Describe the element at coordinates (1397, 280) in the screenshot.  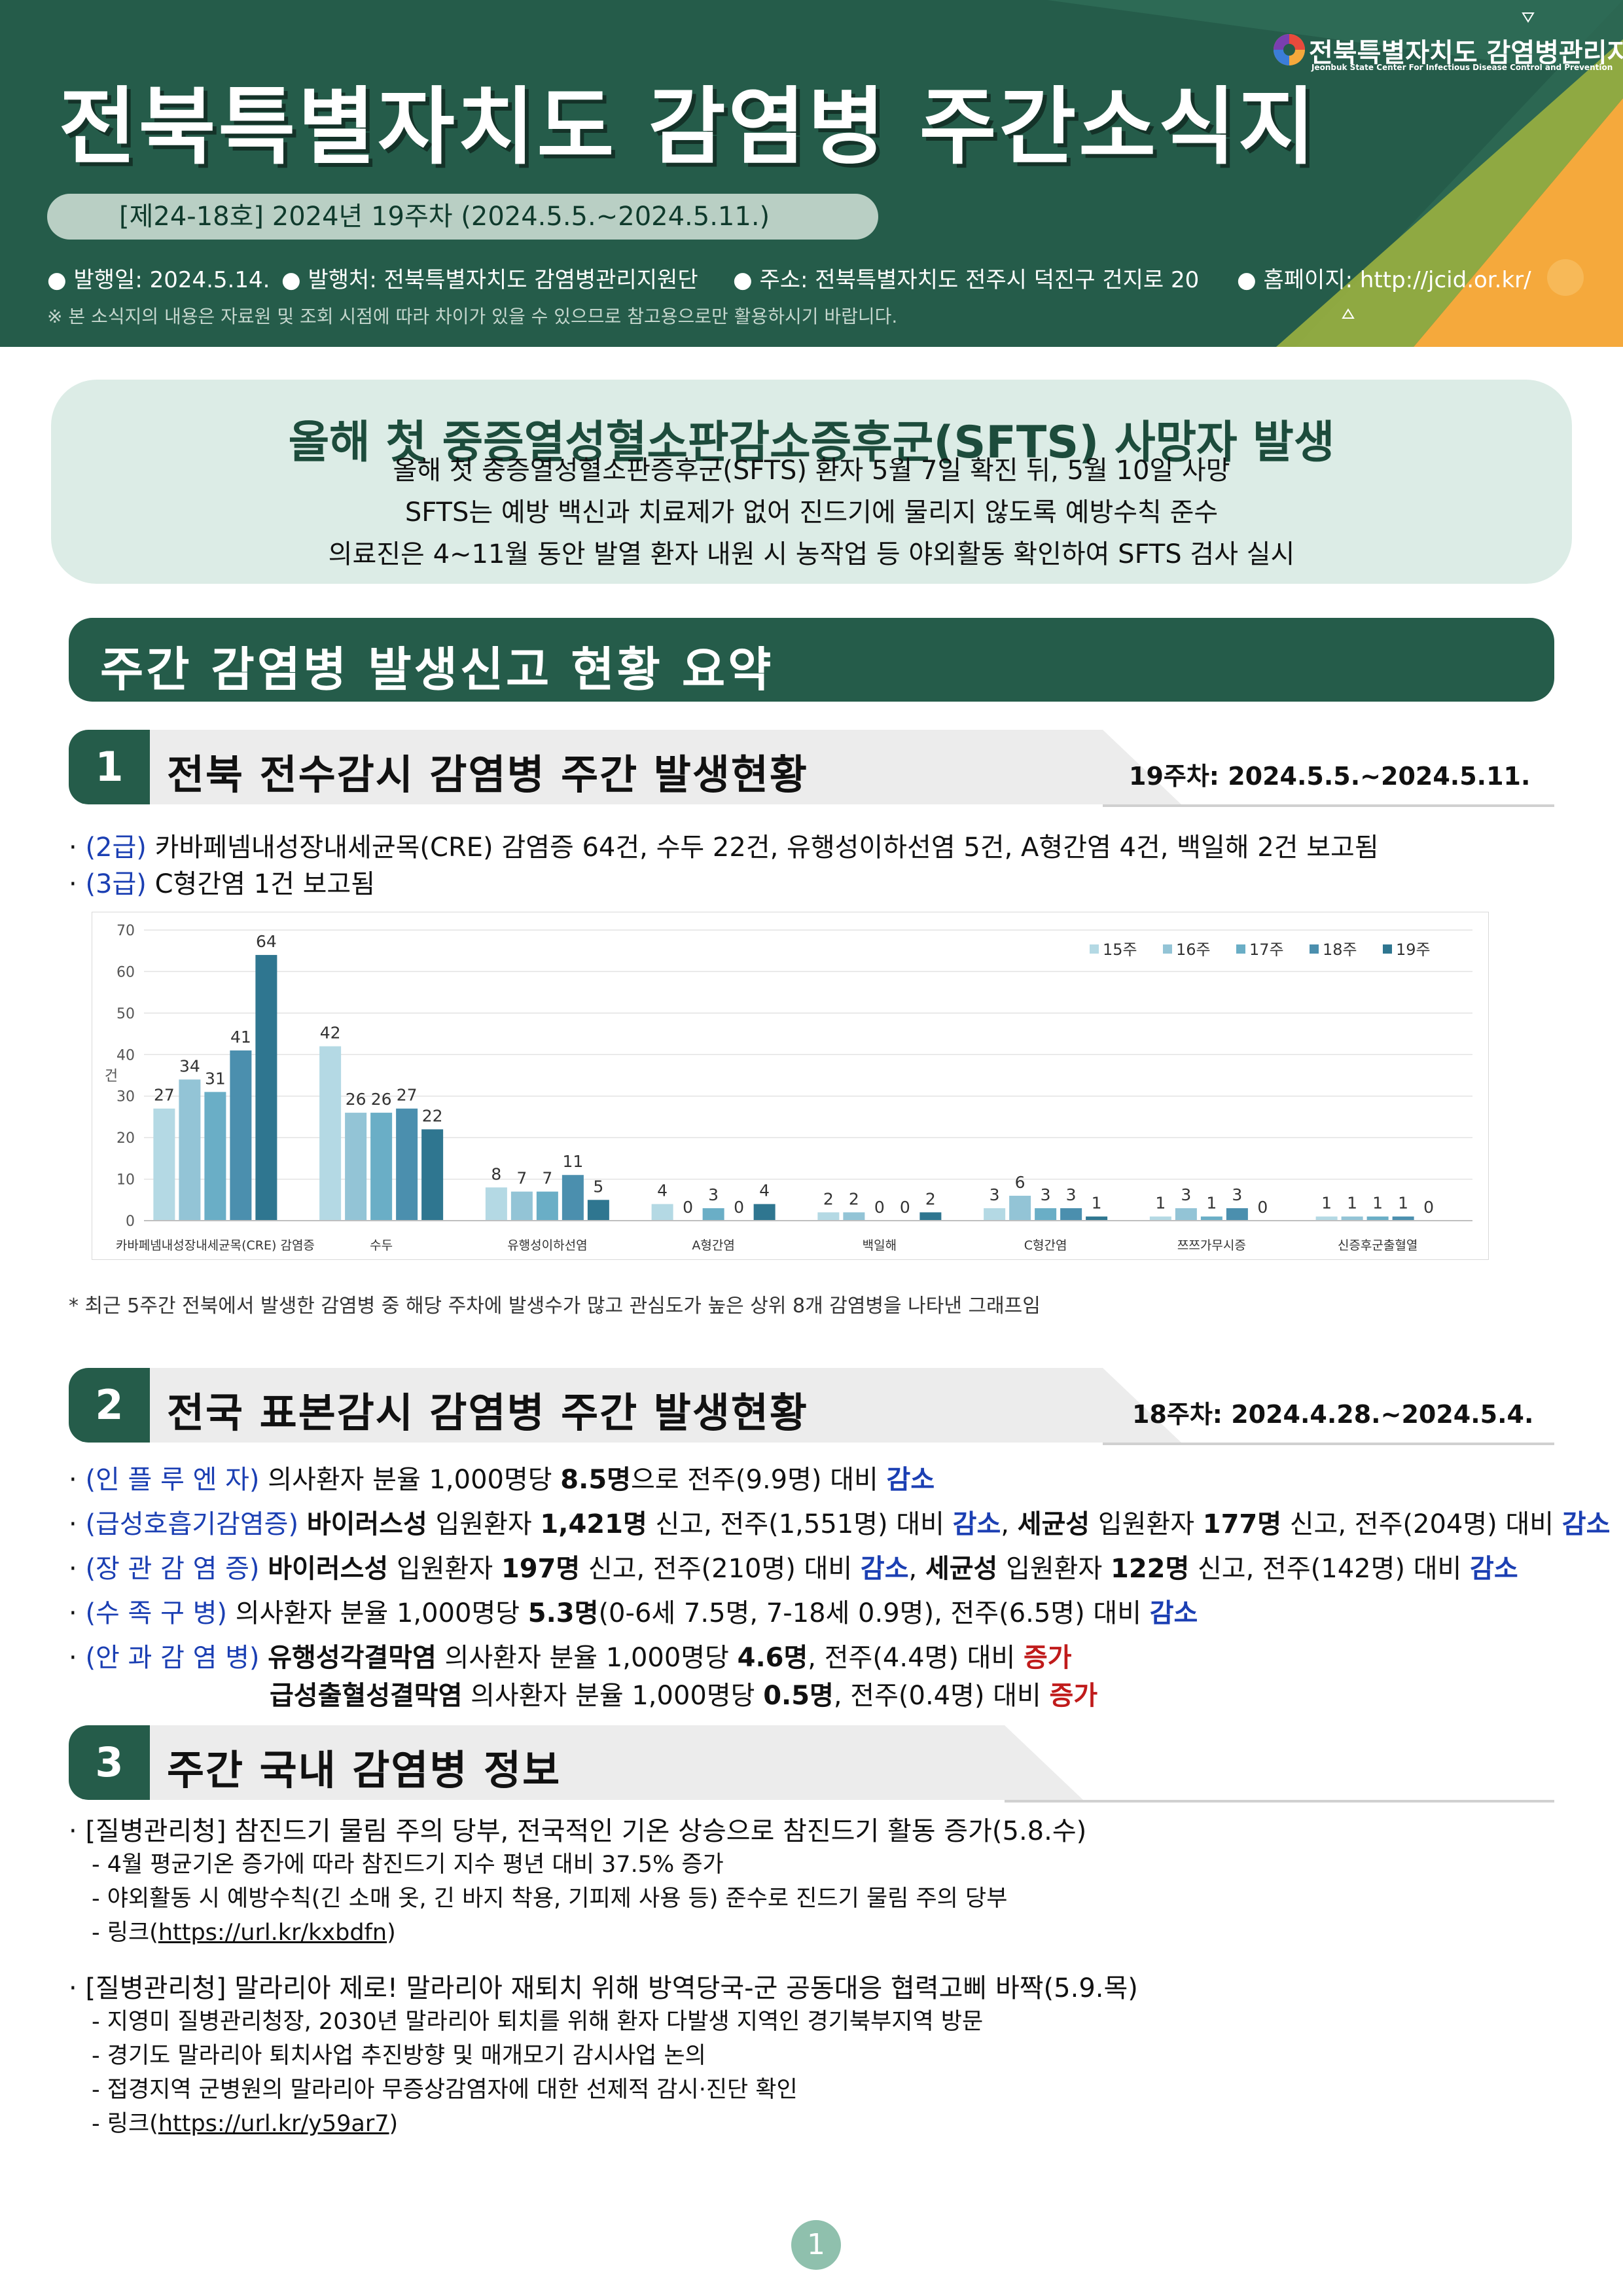
I see `homepage-link: 홈페이지: http://jcid.or.kr/` at that location.